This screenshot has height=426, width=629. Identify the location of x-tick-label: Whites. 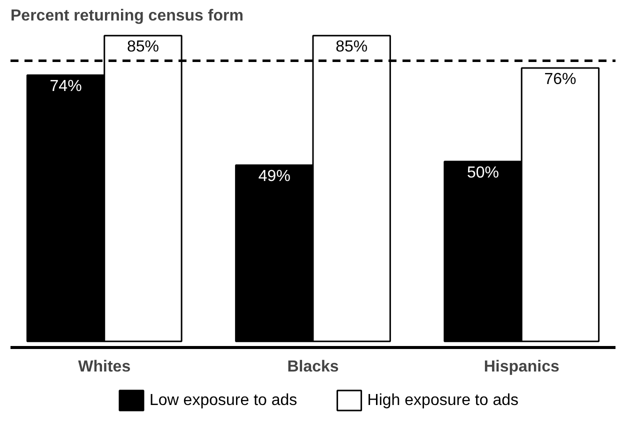
(104, 367).